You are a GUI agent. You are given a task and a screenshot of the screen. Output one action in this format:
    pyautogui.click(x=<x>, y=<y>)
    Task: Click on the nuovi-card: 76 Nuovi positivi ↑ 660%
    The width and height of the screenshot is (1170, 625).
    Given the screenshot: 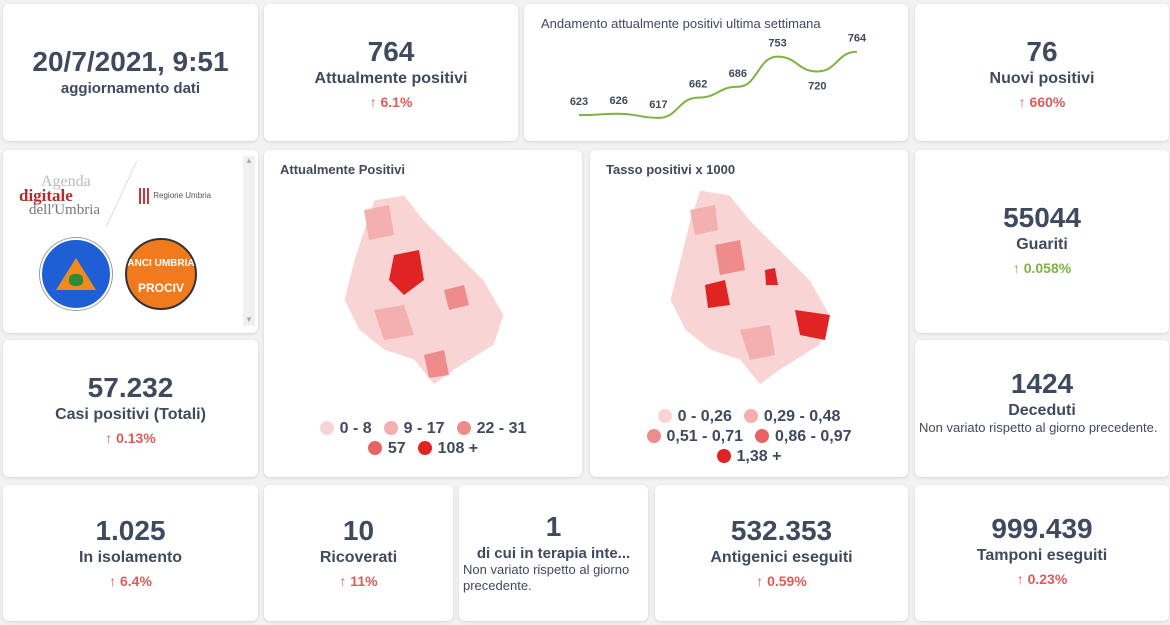 What is the action you would take?
    pyautogui.click(x=1042, y=72)
    